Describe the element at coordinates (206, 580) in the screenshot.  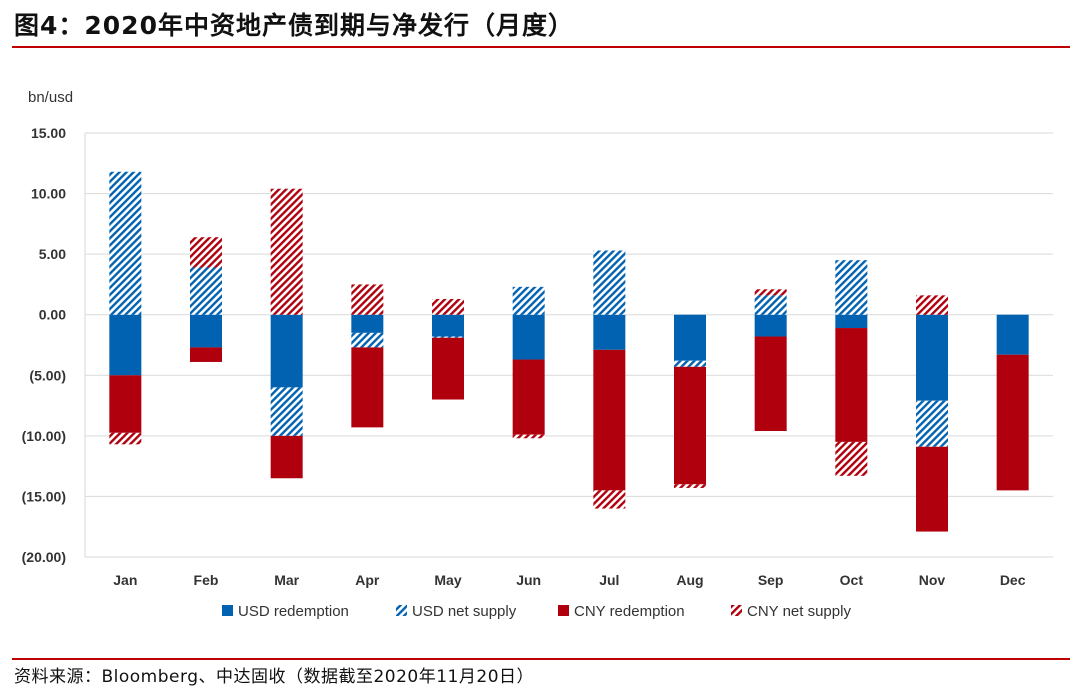
I see `x-tick-label: Feb` at that location.